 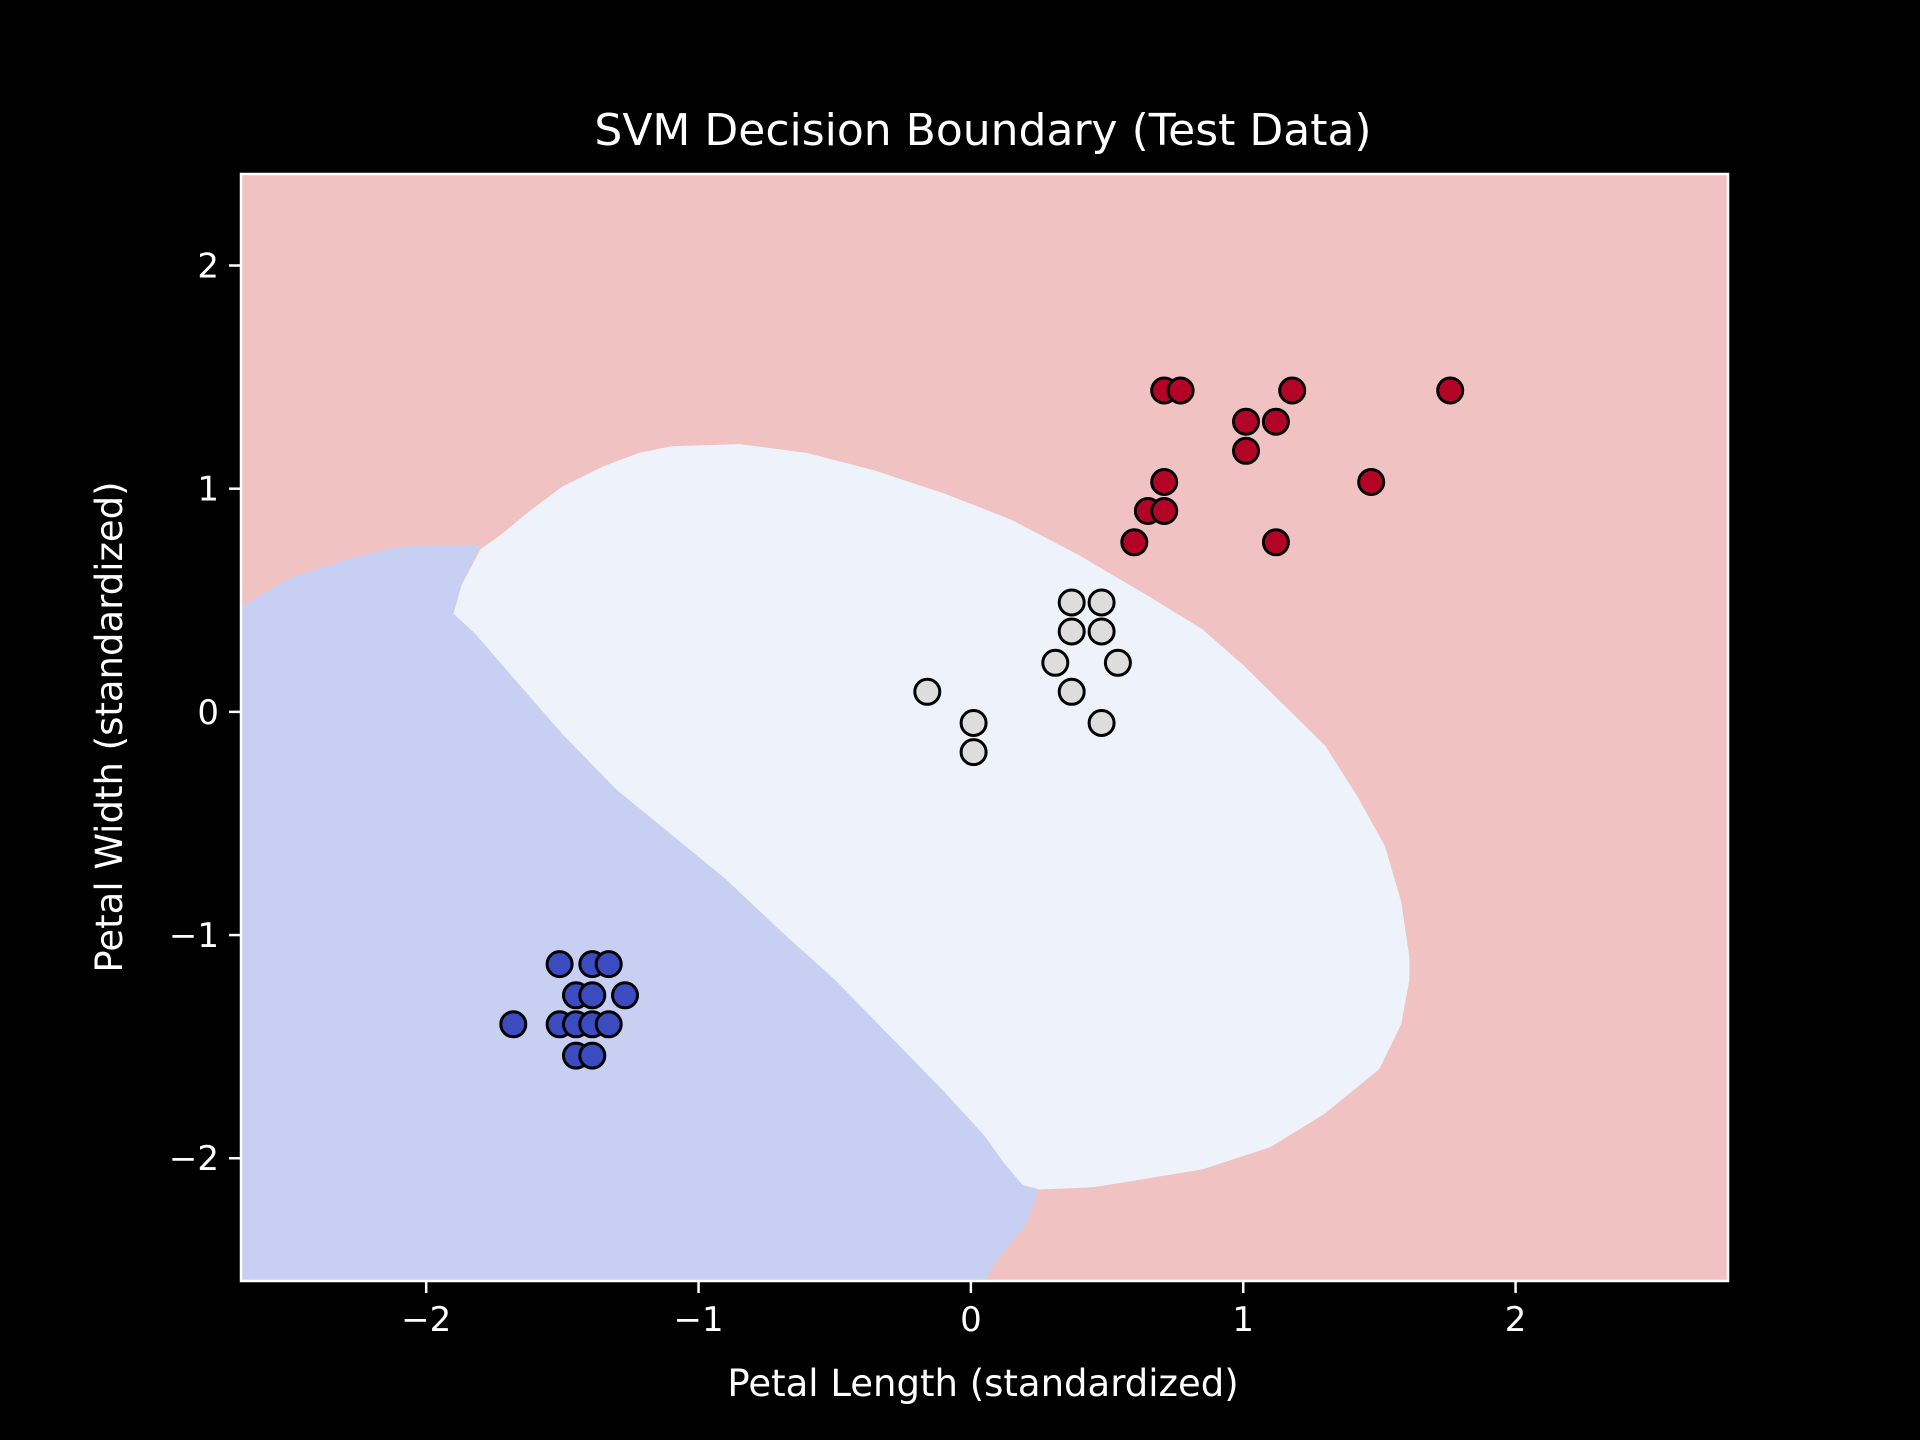 What do you see at coordinates (426, 1320) in the screenshot?
I see `x-tick-label: −2` at bounding box center [426, 1320].